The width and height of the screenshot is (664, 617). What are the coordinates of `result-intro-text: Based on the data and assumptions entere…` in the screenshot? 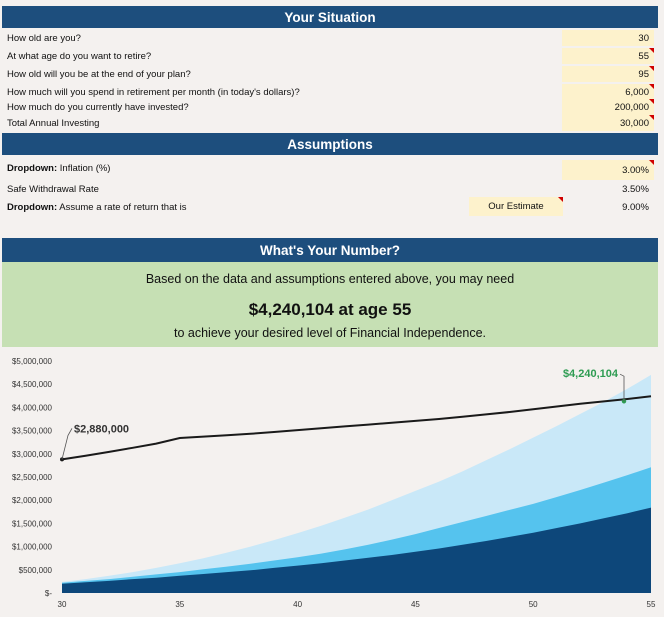 It's located at (330, 279).